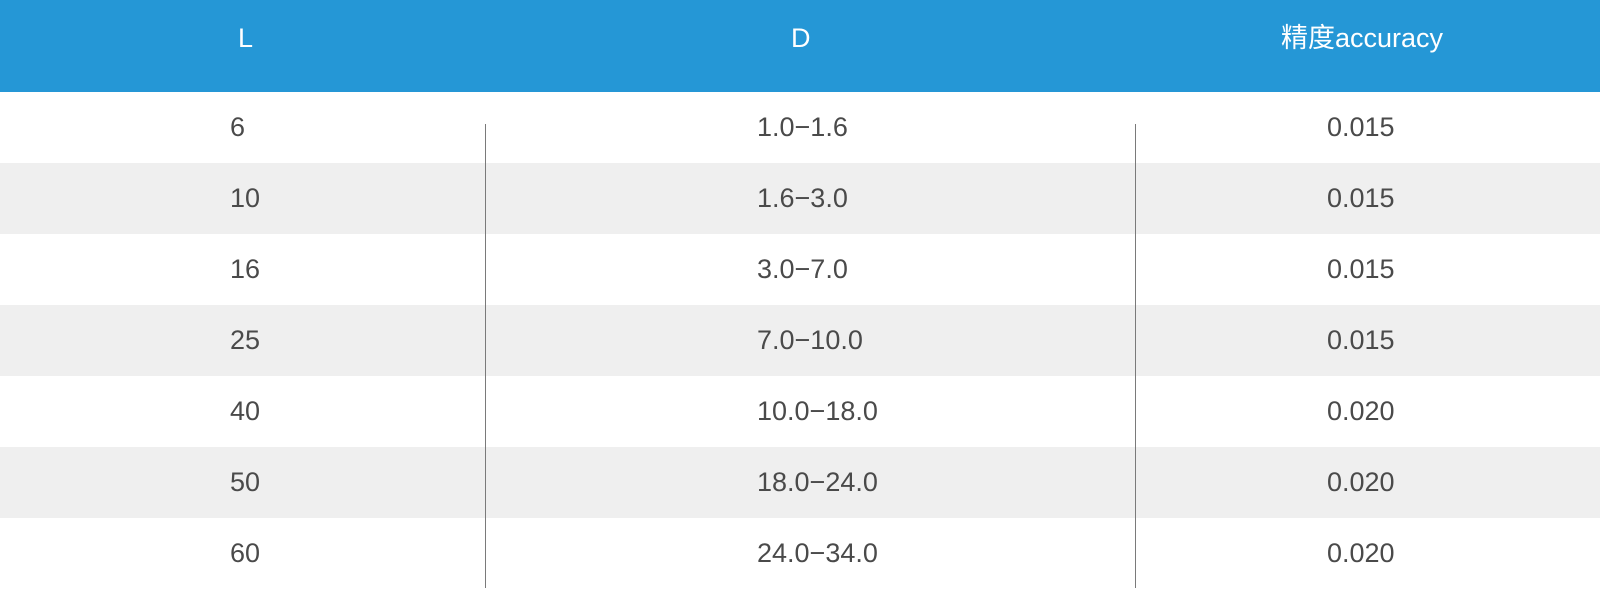 The width and height of the screenshot is (1600, 590). Describe the element at coordinates (801, 38) in the screenshot. I see `header-cell-d: D` at that location.